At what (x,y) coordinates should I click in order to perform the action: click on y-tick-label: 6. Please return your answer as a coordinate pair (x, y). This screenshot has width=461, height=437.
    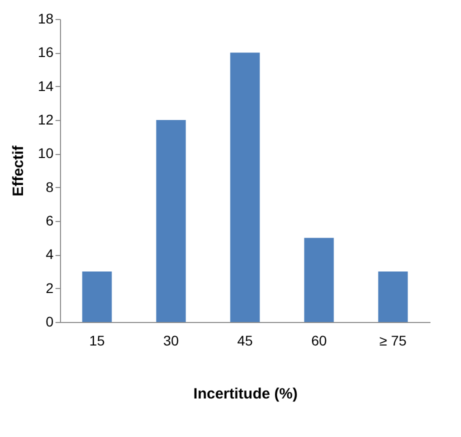
    Looking at the image, I should click on (50, 220).